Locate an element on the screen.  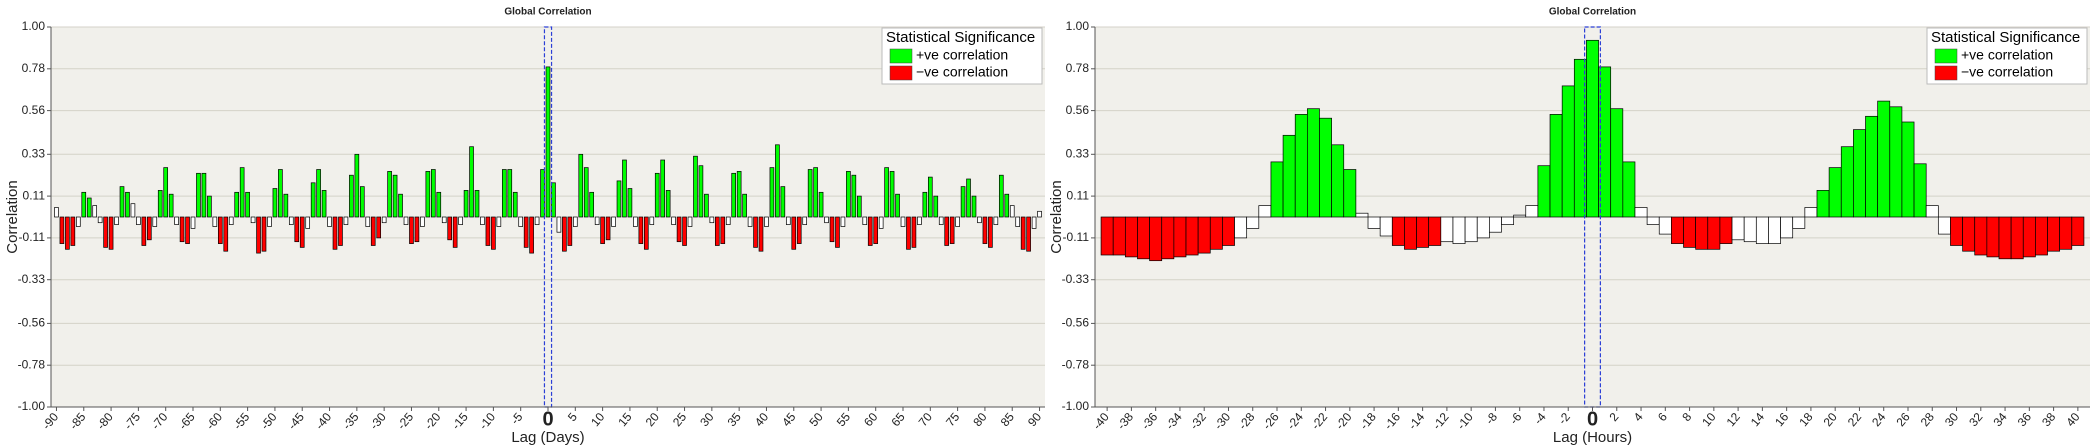
x-tick-label: 14 is located at coordinates (1758, 419).